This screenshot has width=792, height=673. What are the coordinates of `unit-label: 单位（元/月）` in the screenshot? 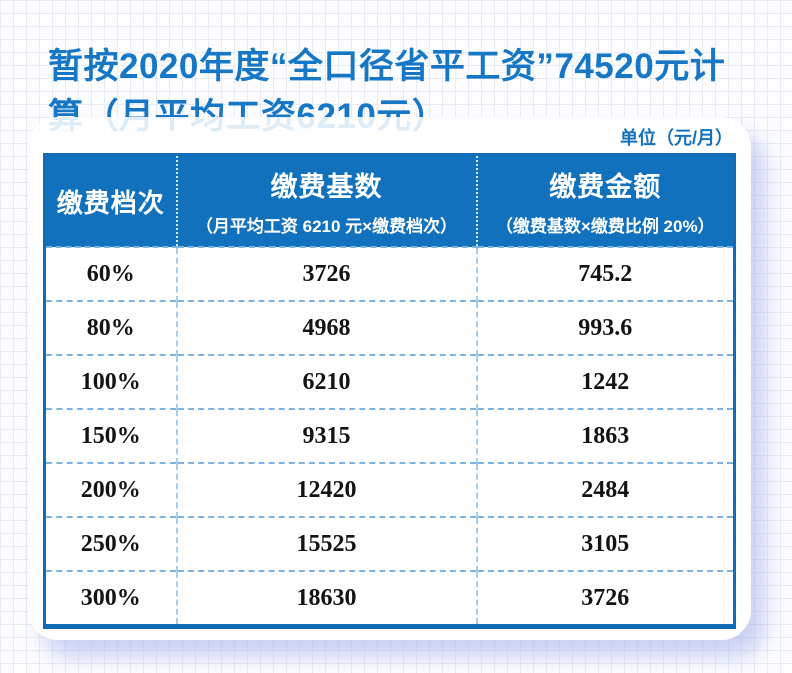 It's located at (676, 138).